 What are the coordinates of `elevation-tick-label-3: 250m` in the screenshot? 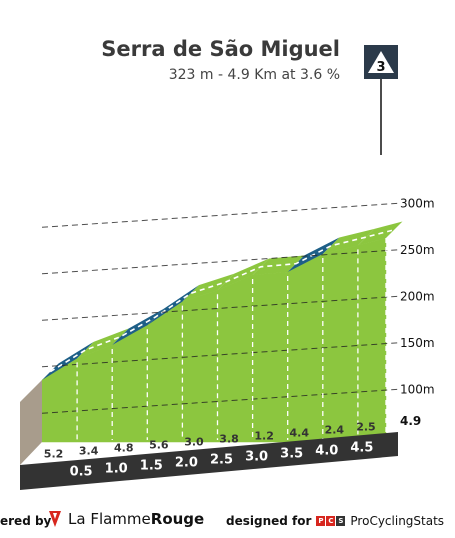 It's located at (417, 250).